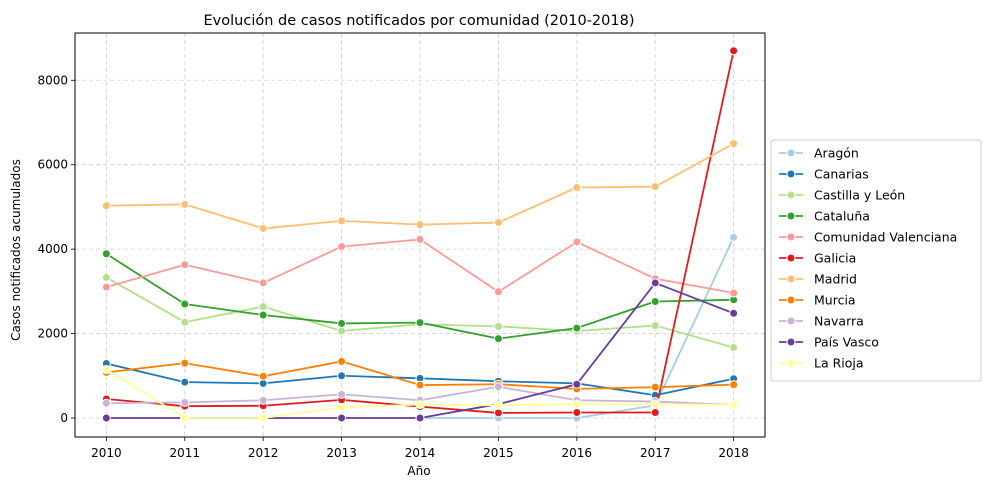 The height and width of the screenshot is (494, 990). Describe the element at coordinates (842, 216) in the screenshot. I see `legend-label: Cataluña` at that location.